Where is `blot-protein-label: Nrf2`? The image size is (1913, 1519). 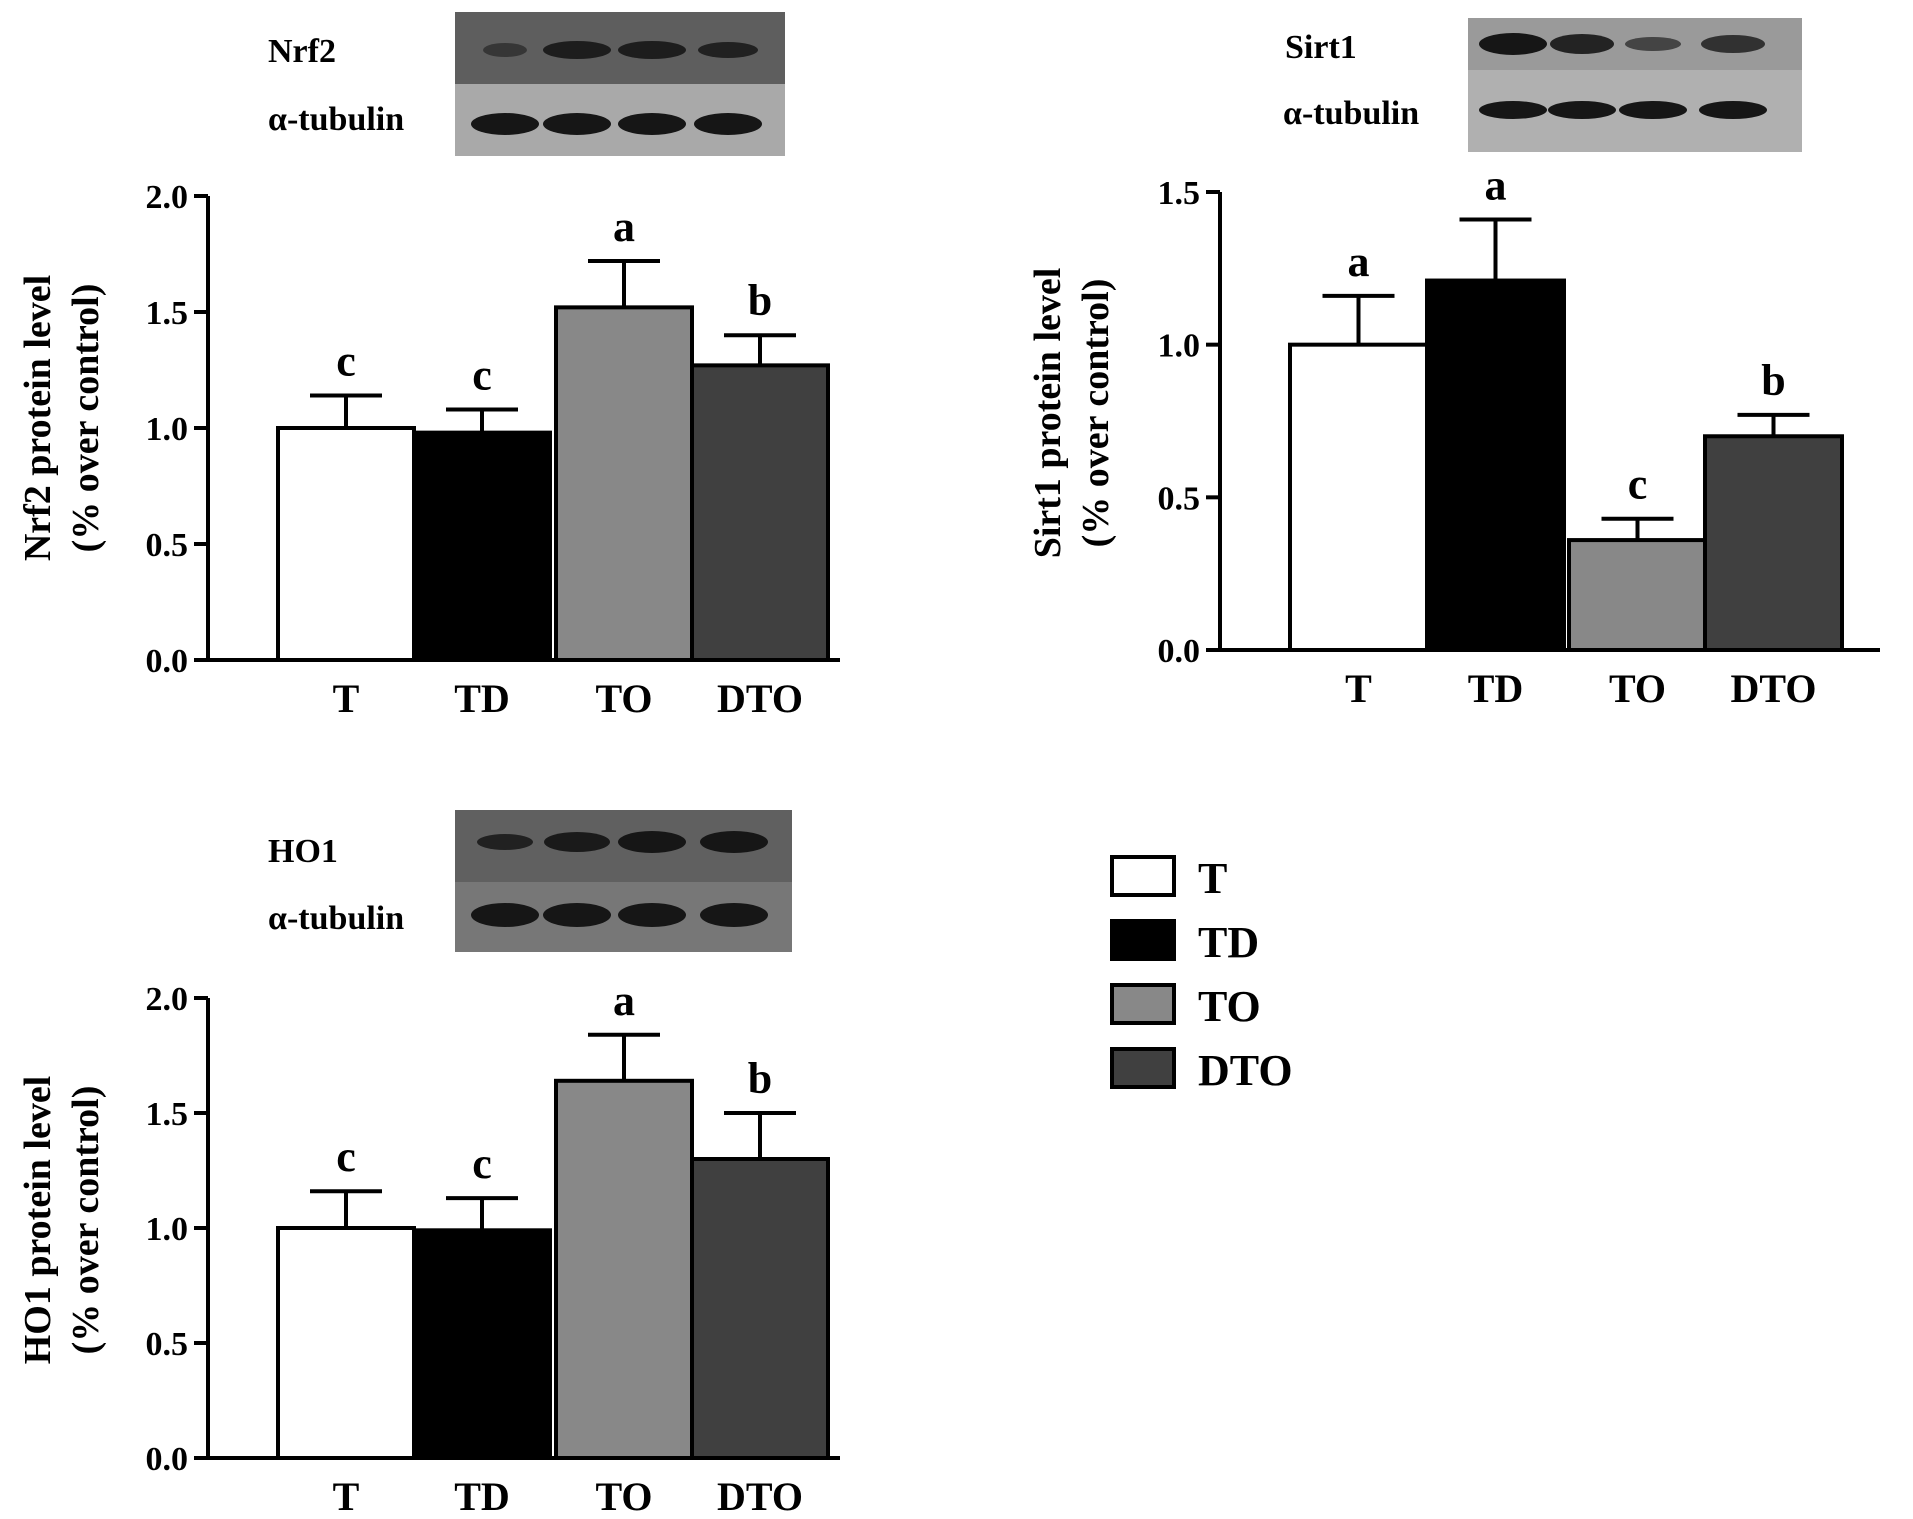
blot-protein-label: Nrf2 is located at coordinates (302, 51).